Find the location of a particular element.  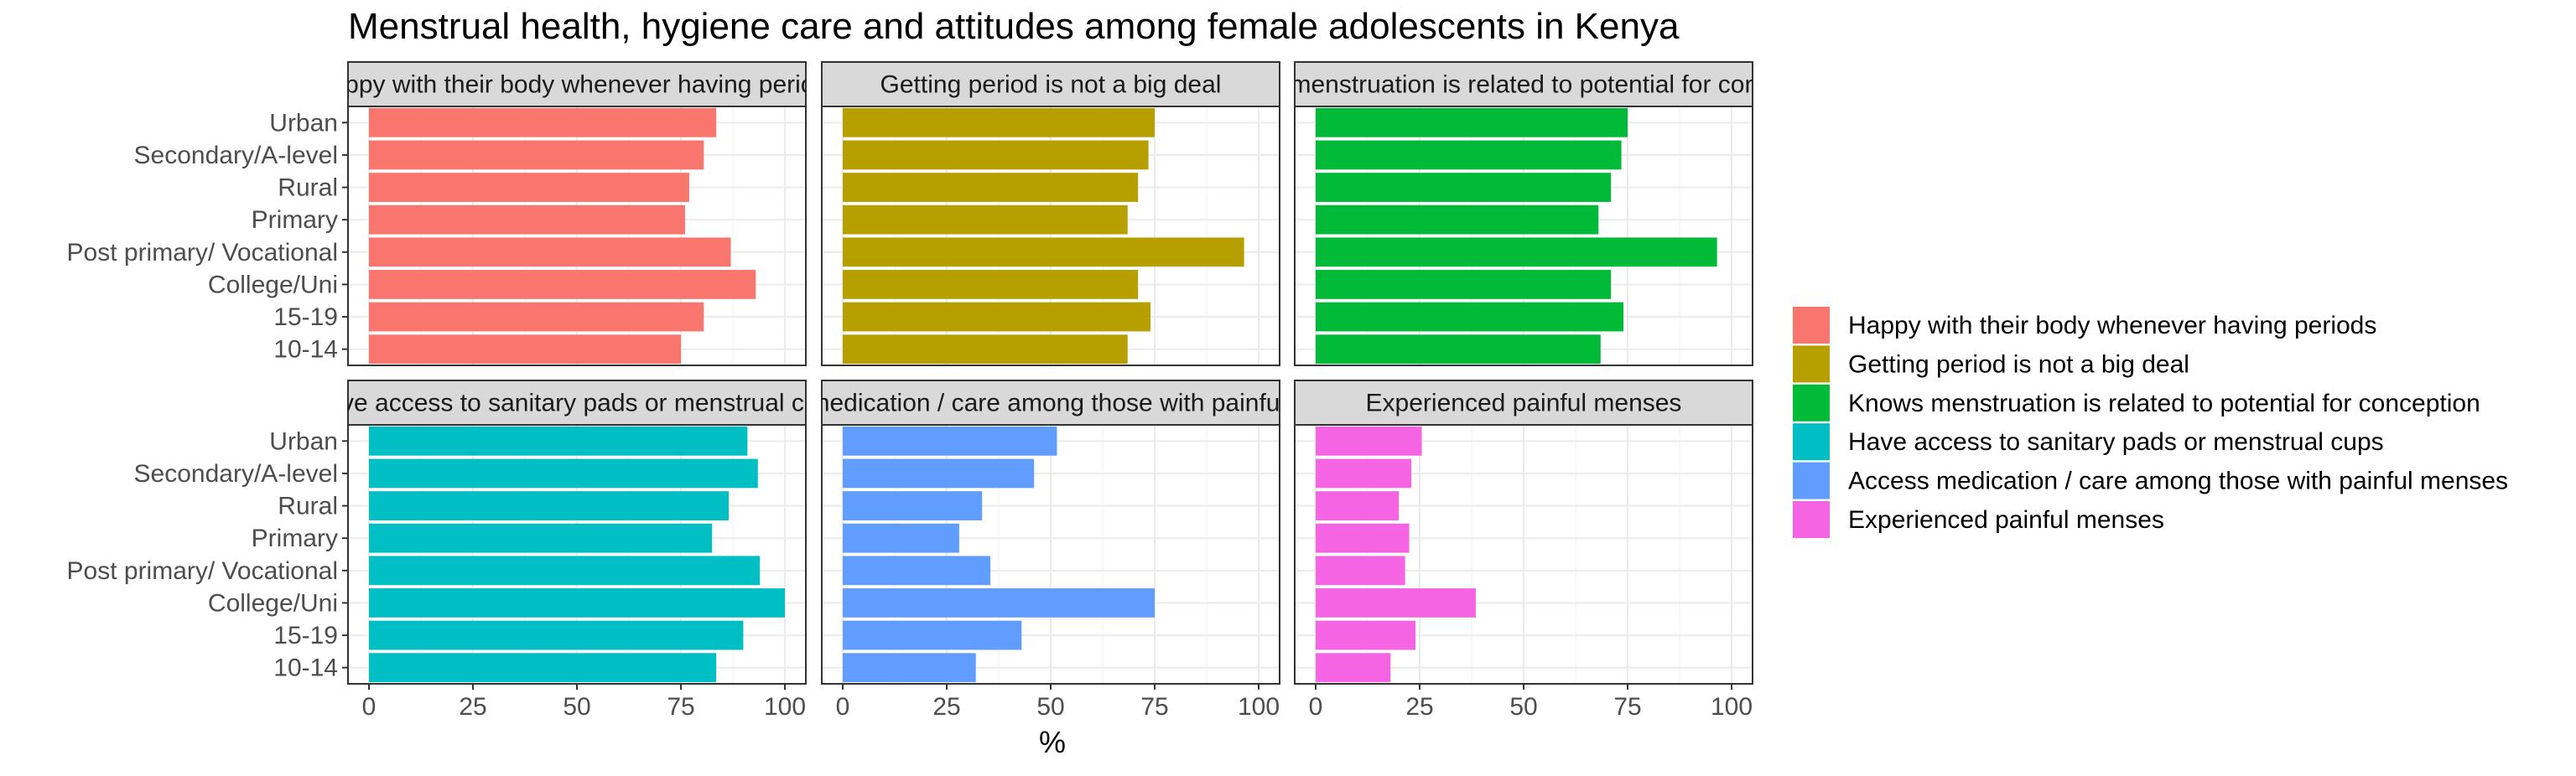

facet-strip-label: Getting period is not a big deal is located at coordinates (1051, 85).